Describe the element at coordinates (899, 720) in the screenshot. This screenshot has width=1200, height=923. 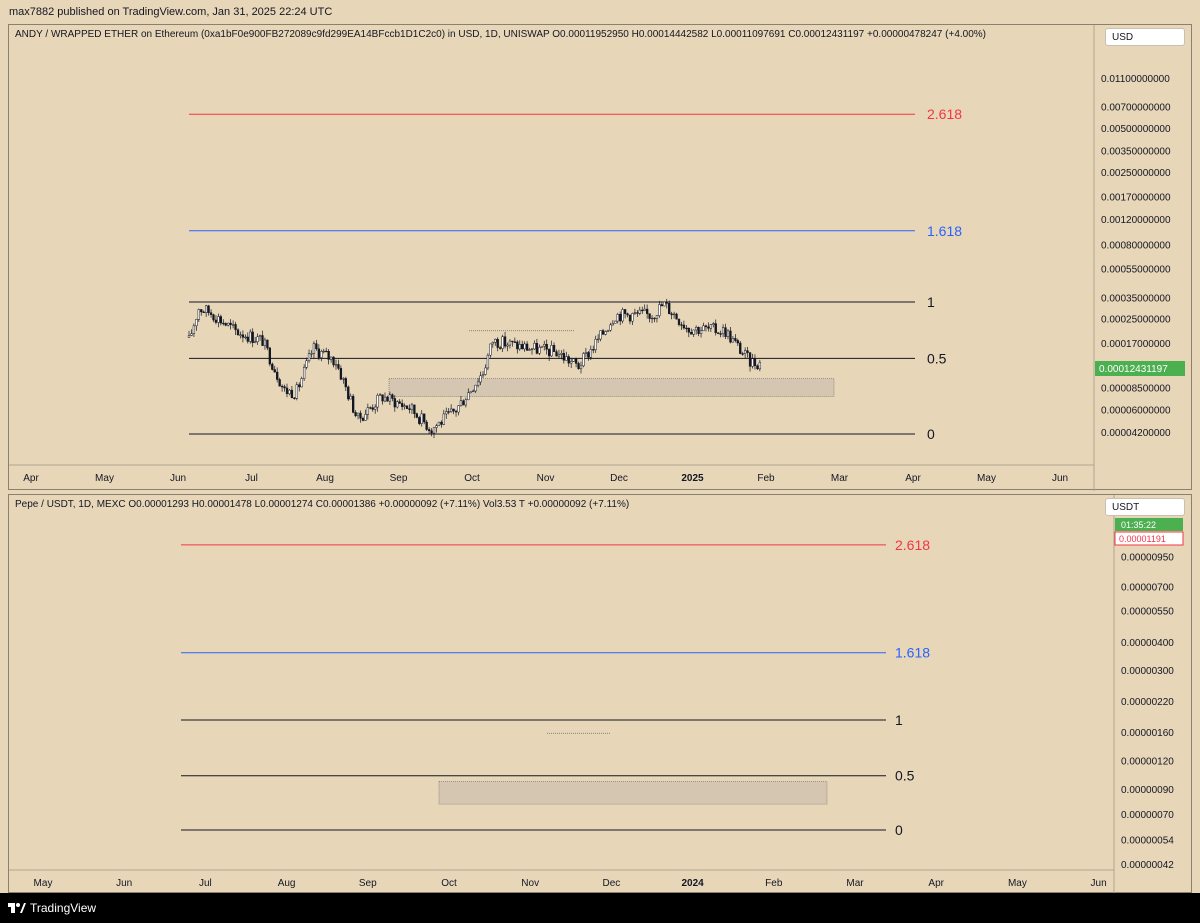
I see `fib-level-label: 1` at that location.